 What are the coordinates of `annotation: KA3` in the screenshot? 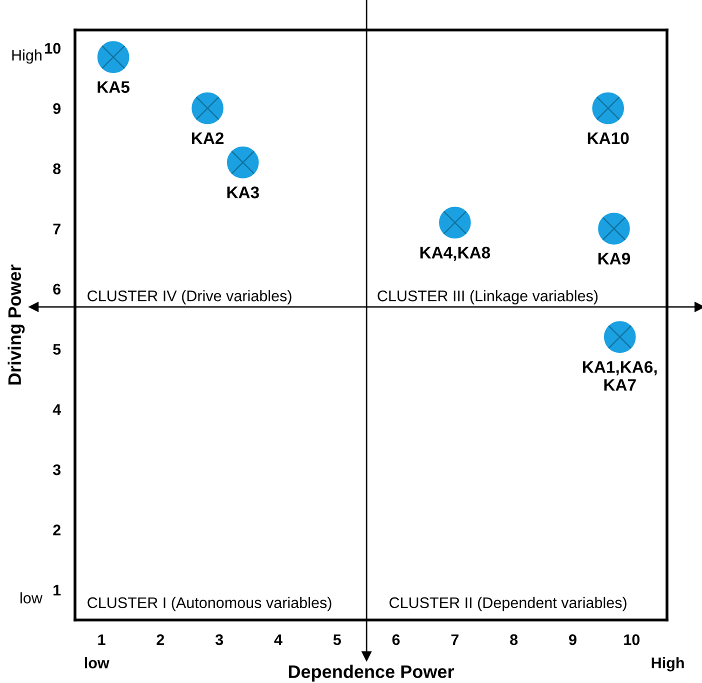 It's located at (243, 192).